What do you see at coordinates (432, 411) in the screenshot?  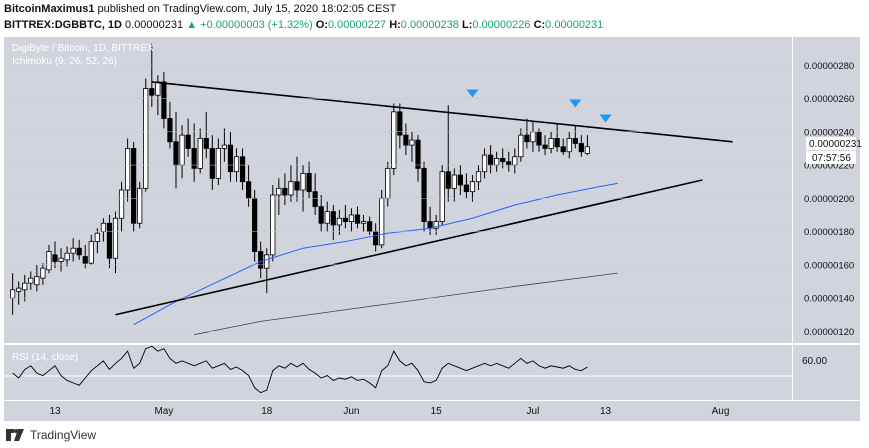 I see `time-axis` at bounding box center [432, 411].